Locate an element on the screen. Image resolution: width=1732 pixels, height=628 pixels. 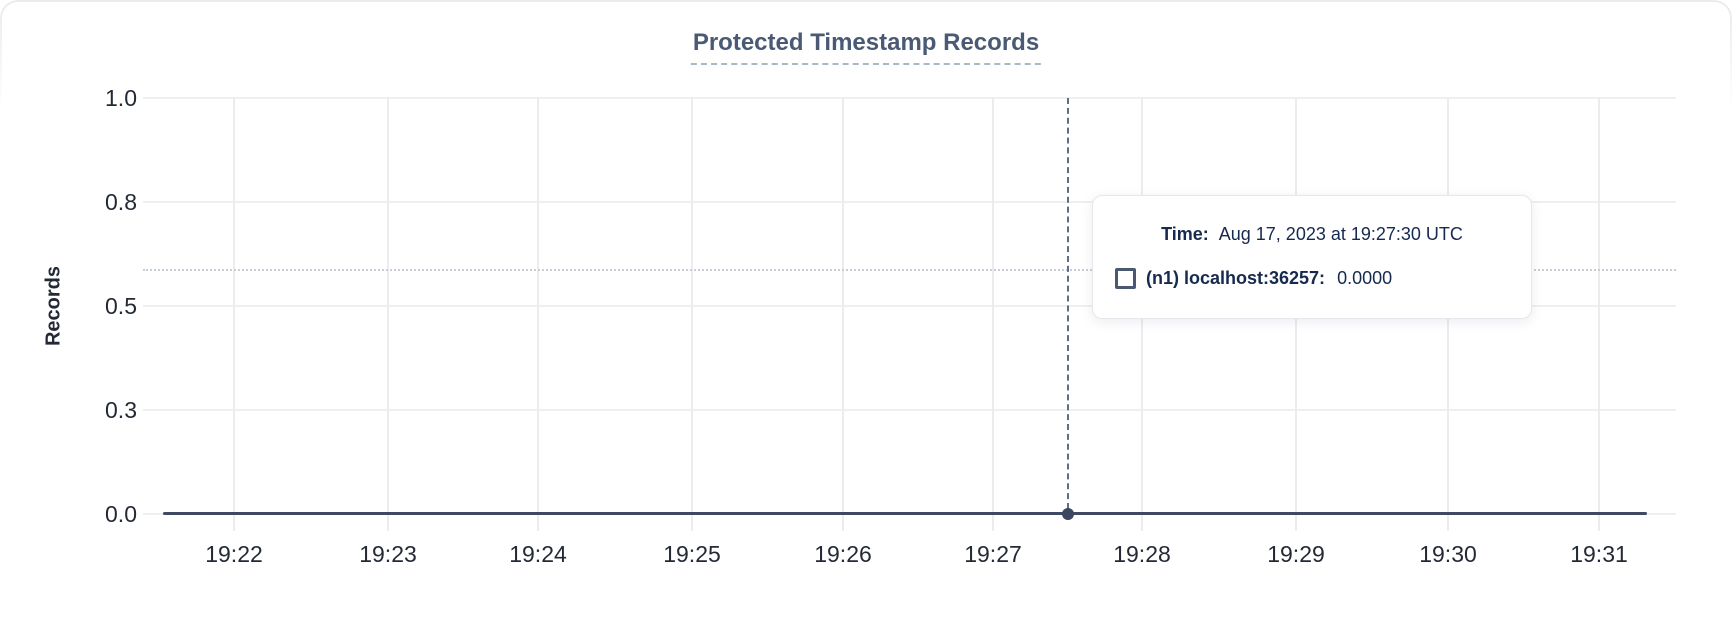
x-tick-label: 19:22 is located at coordinates (234, 554).